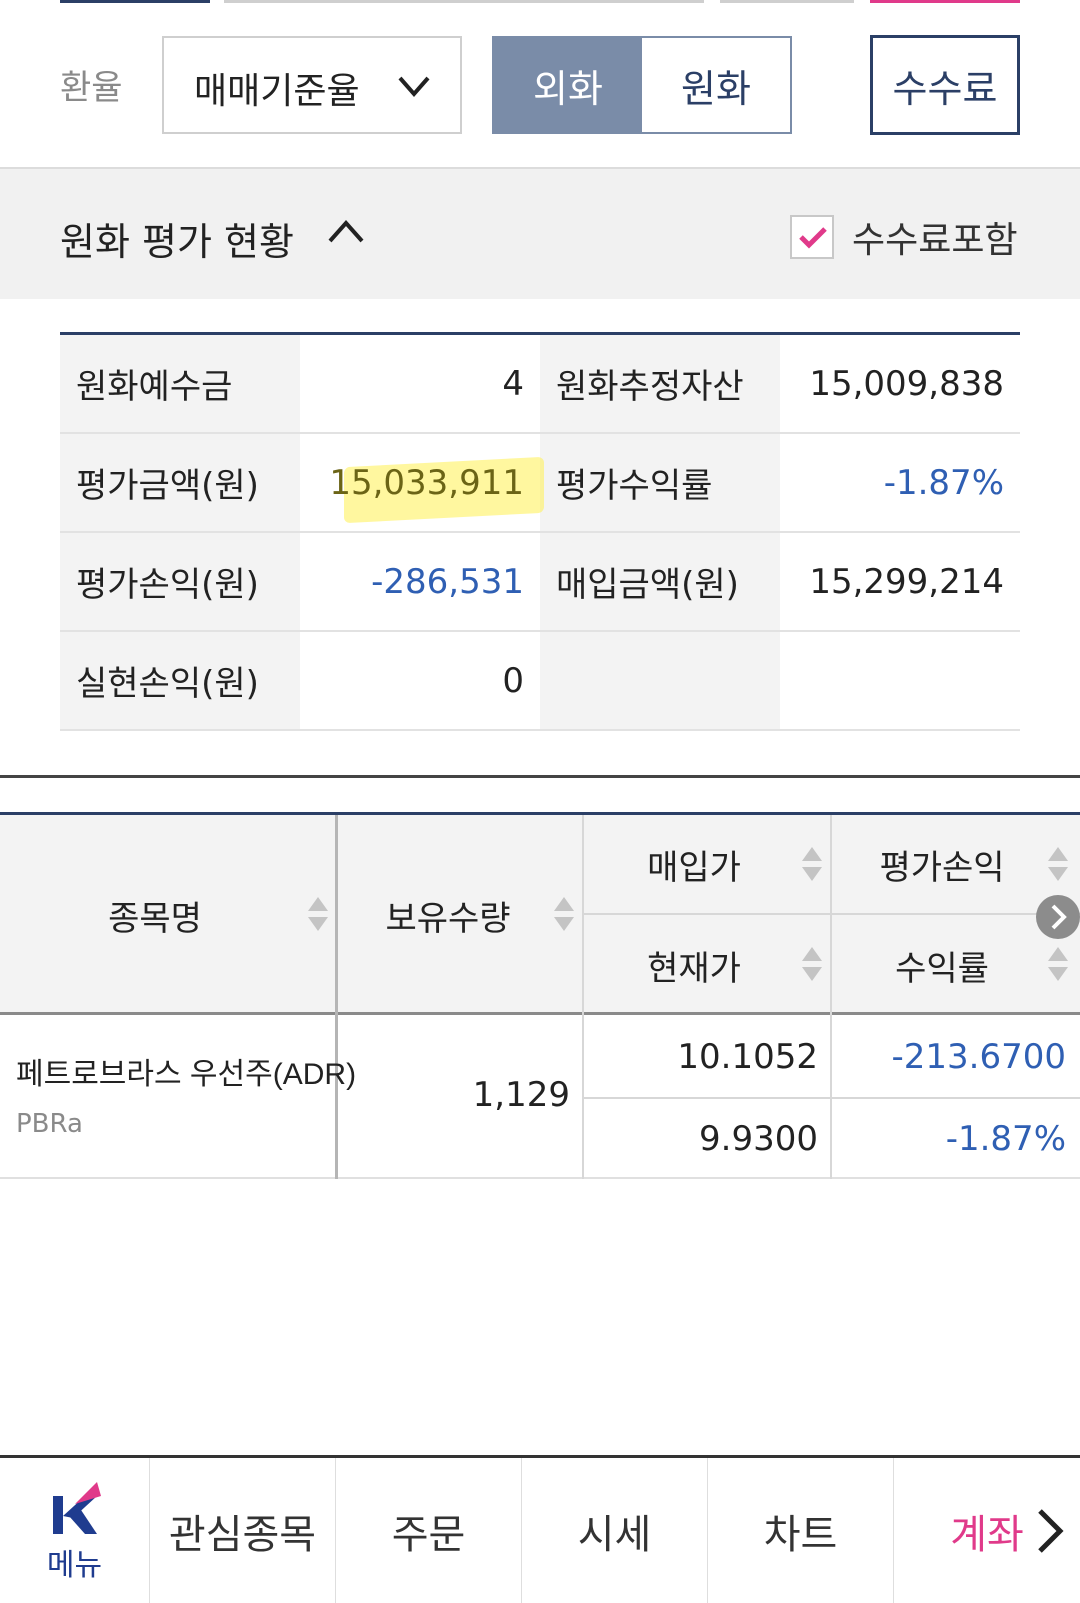 The image size is (1080, 1603). What do you see at coordinates (935, 240) in the screenshot?
I see `include-fee-label: 수수료포함` at bounding box center [935, 240].